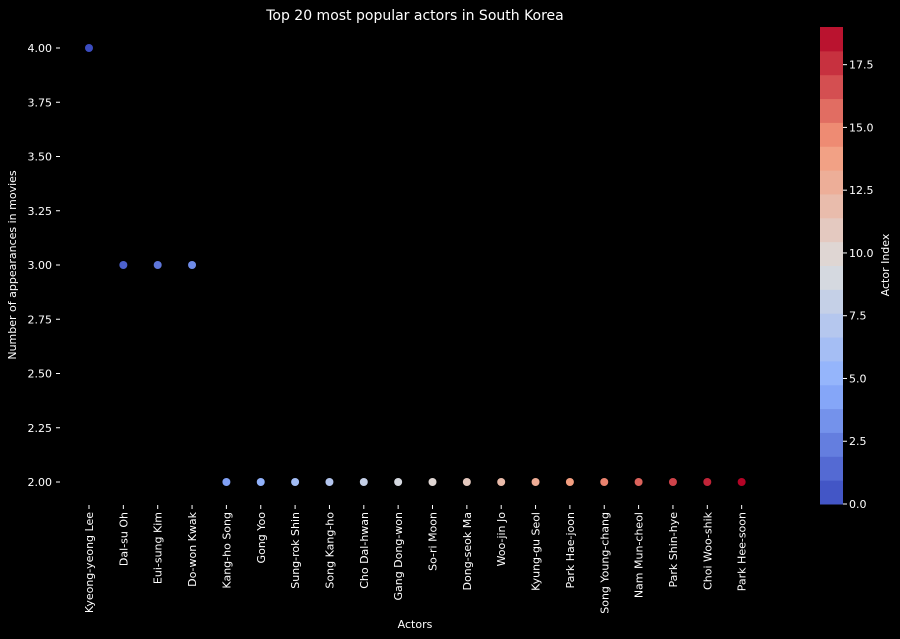 This screenshot has width=900, height=639. What do you see at coordinates (40, 265) in the screenshot?
I see `y-tick-label: 3.00` at bounding box center [40, 265].